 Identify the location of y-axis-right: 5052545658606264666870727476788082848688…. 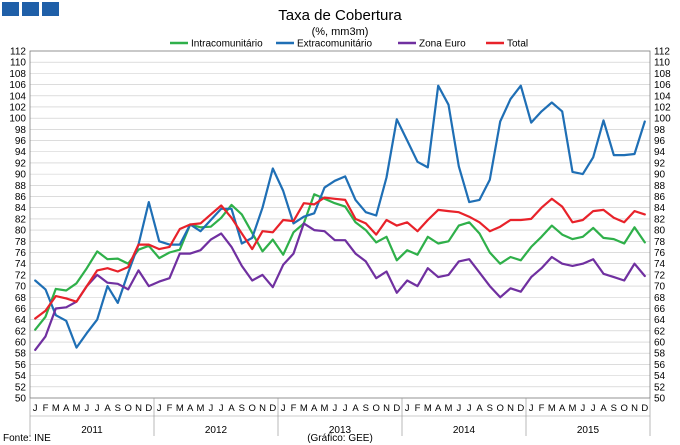
(662, 226).